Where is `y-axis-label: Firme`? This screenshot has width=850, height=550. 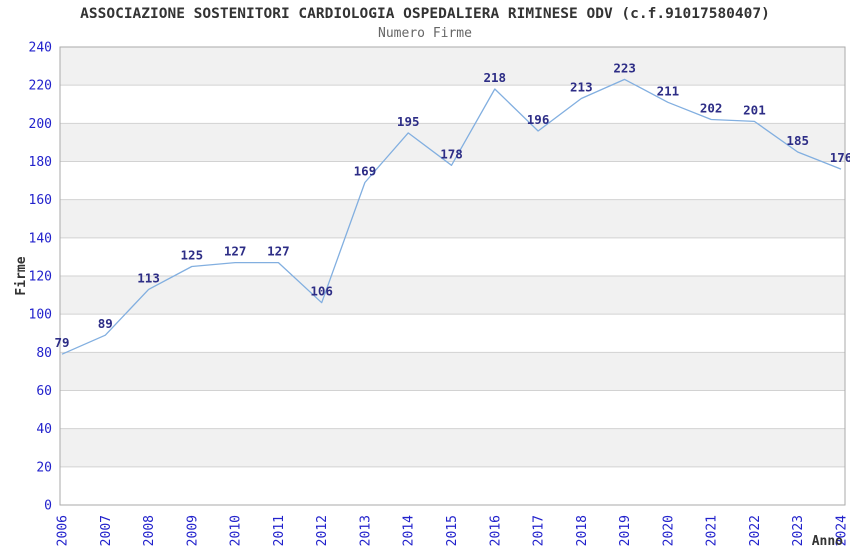 y-axis-label: Firme is located at coordinates (21, 275).